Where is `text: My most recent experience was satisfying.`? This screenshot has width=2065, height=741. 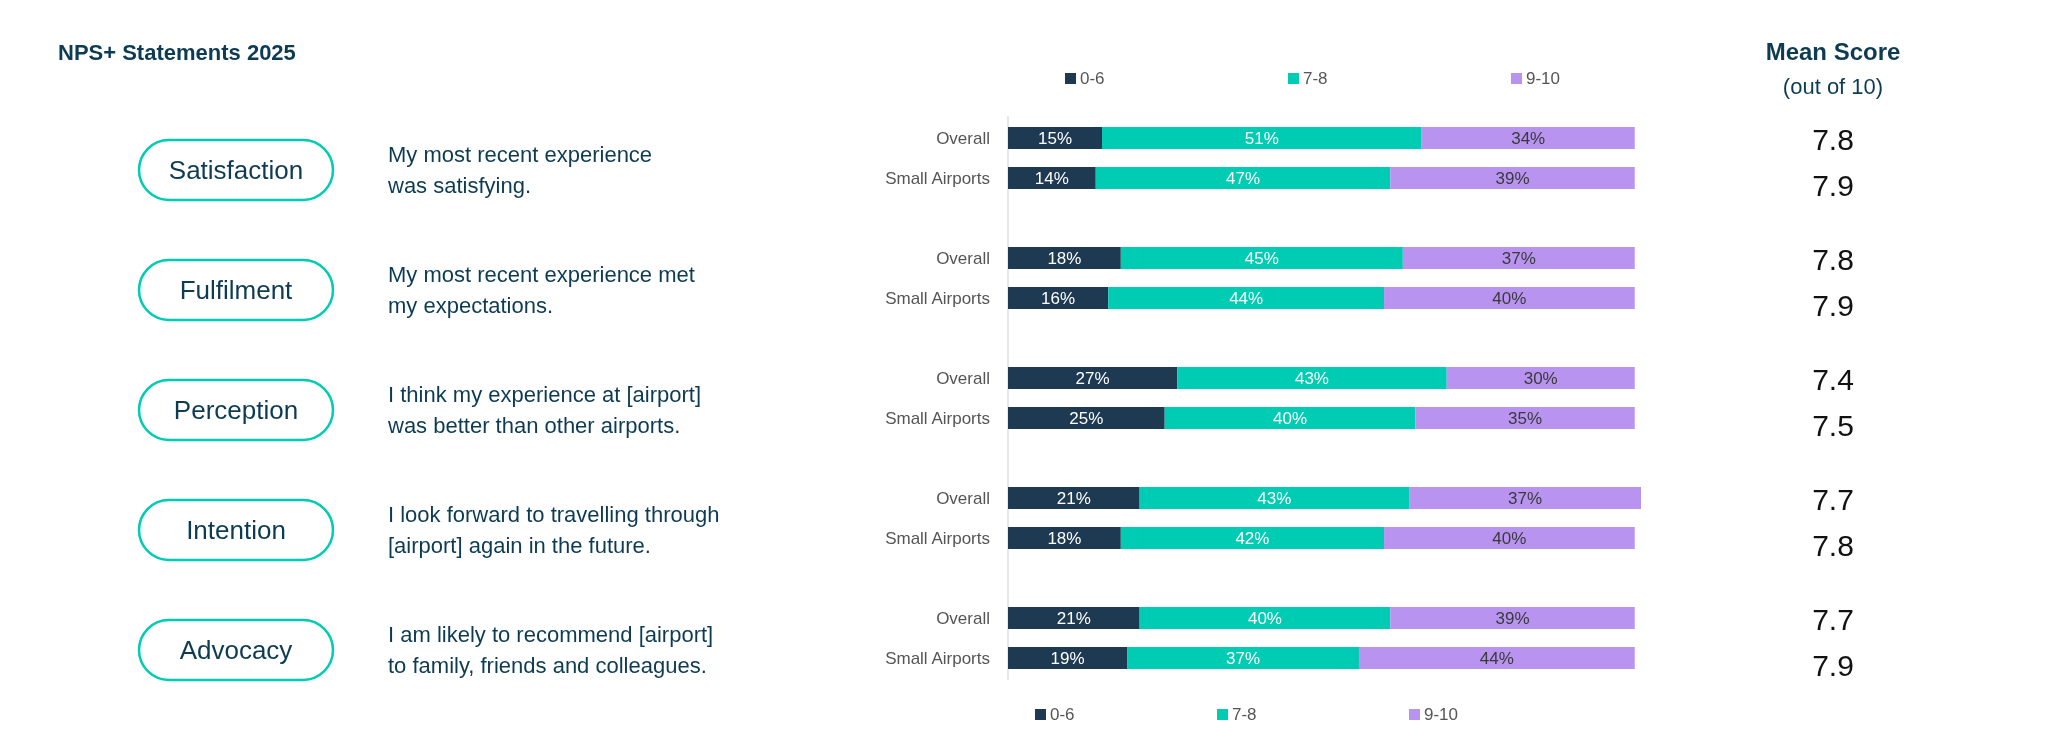
text: My most recent experience was satisfying. is located at coordinates (520, 170).